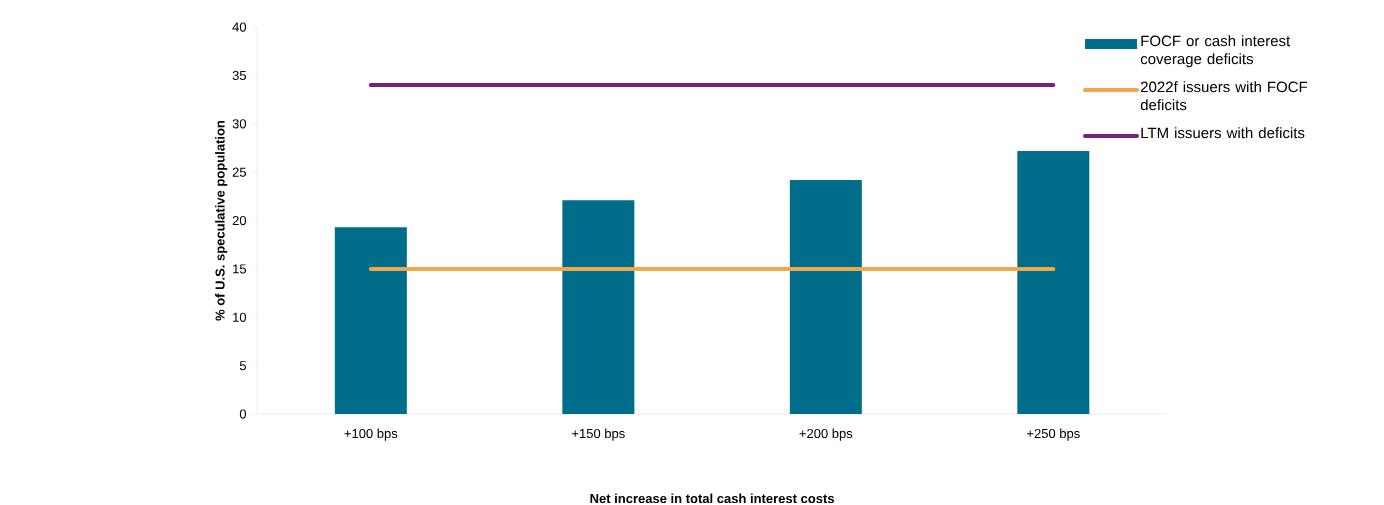  Describe the element at coordinates (240, 269) in the screenshot. I see `y-tick-label: 15` at that location.